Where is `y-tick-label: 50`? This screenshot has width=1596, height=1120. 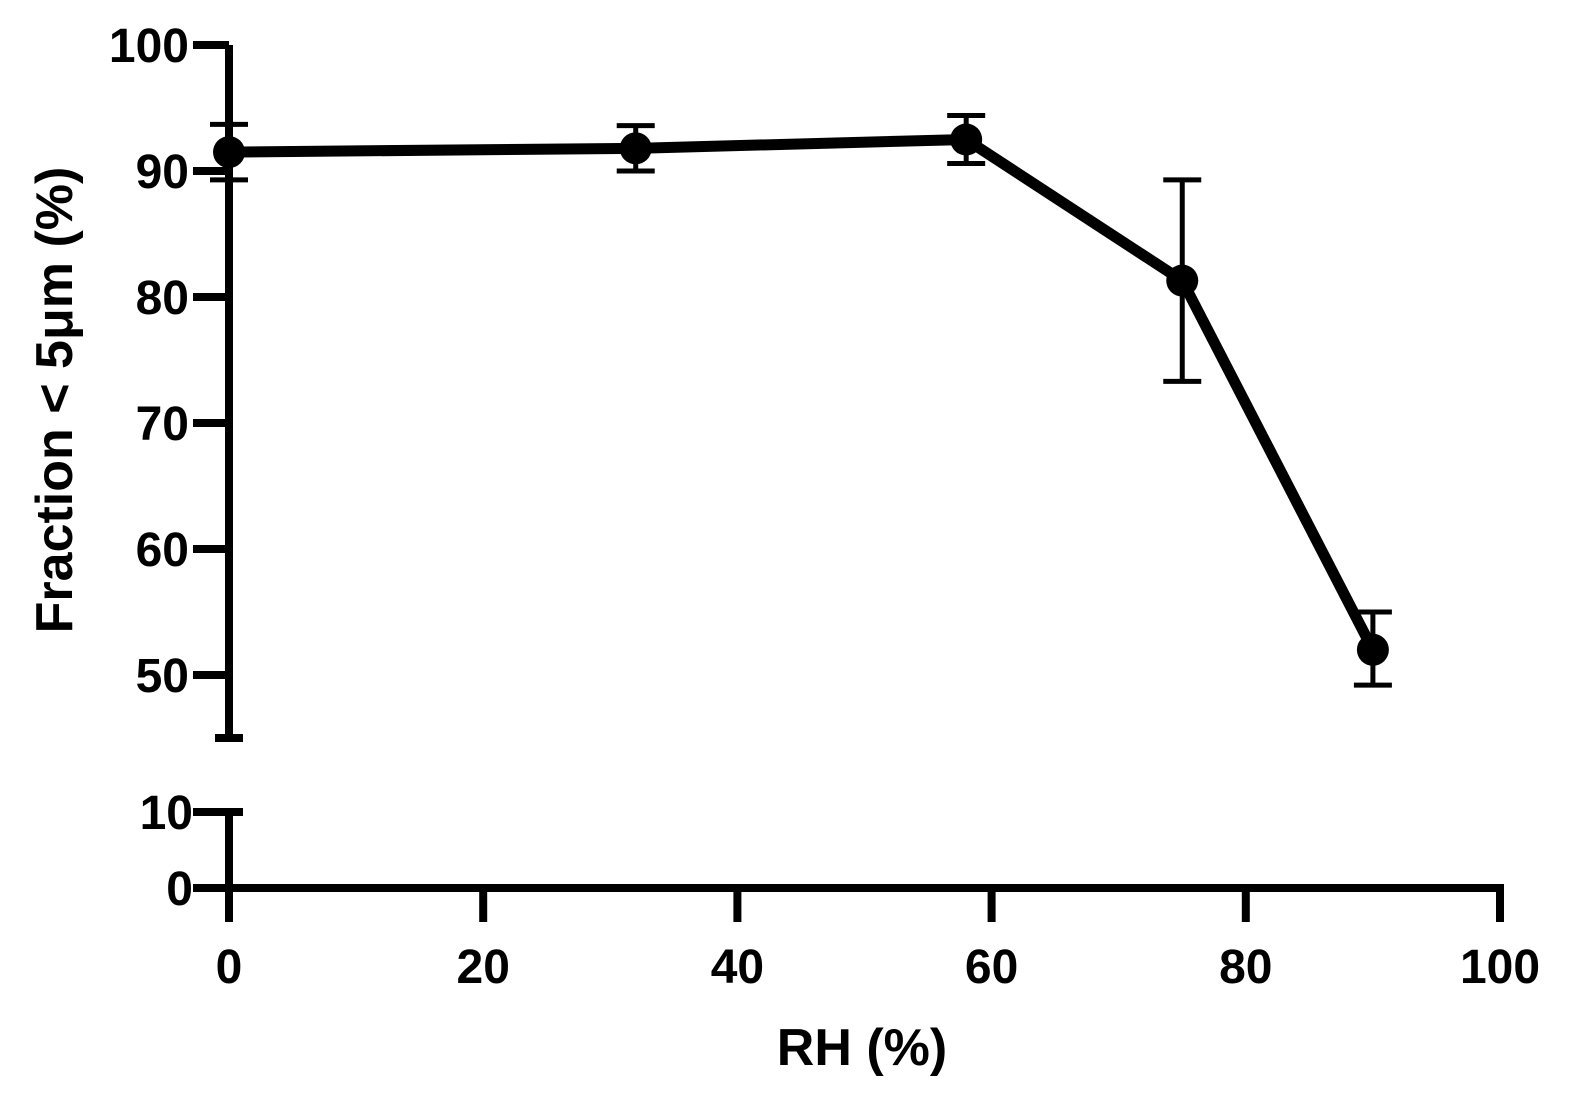 y-tick-label: 50 is located at coordinates (162, 676).